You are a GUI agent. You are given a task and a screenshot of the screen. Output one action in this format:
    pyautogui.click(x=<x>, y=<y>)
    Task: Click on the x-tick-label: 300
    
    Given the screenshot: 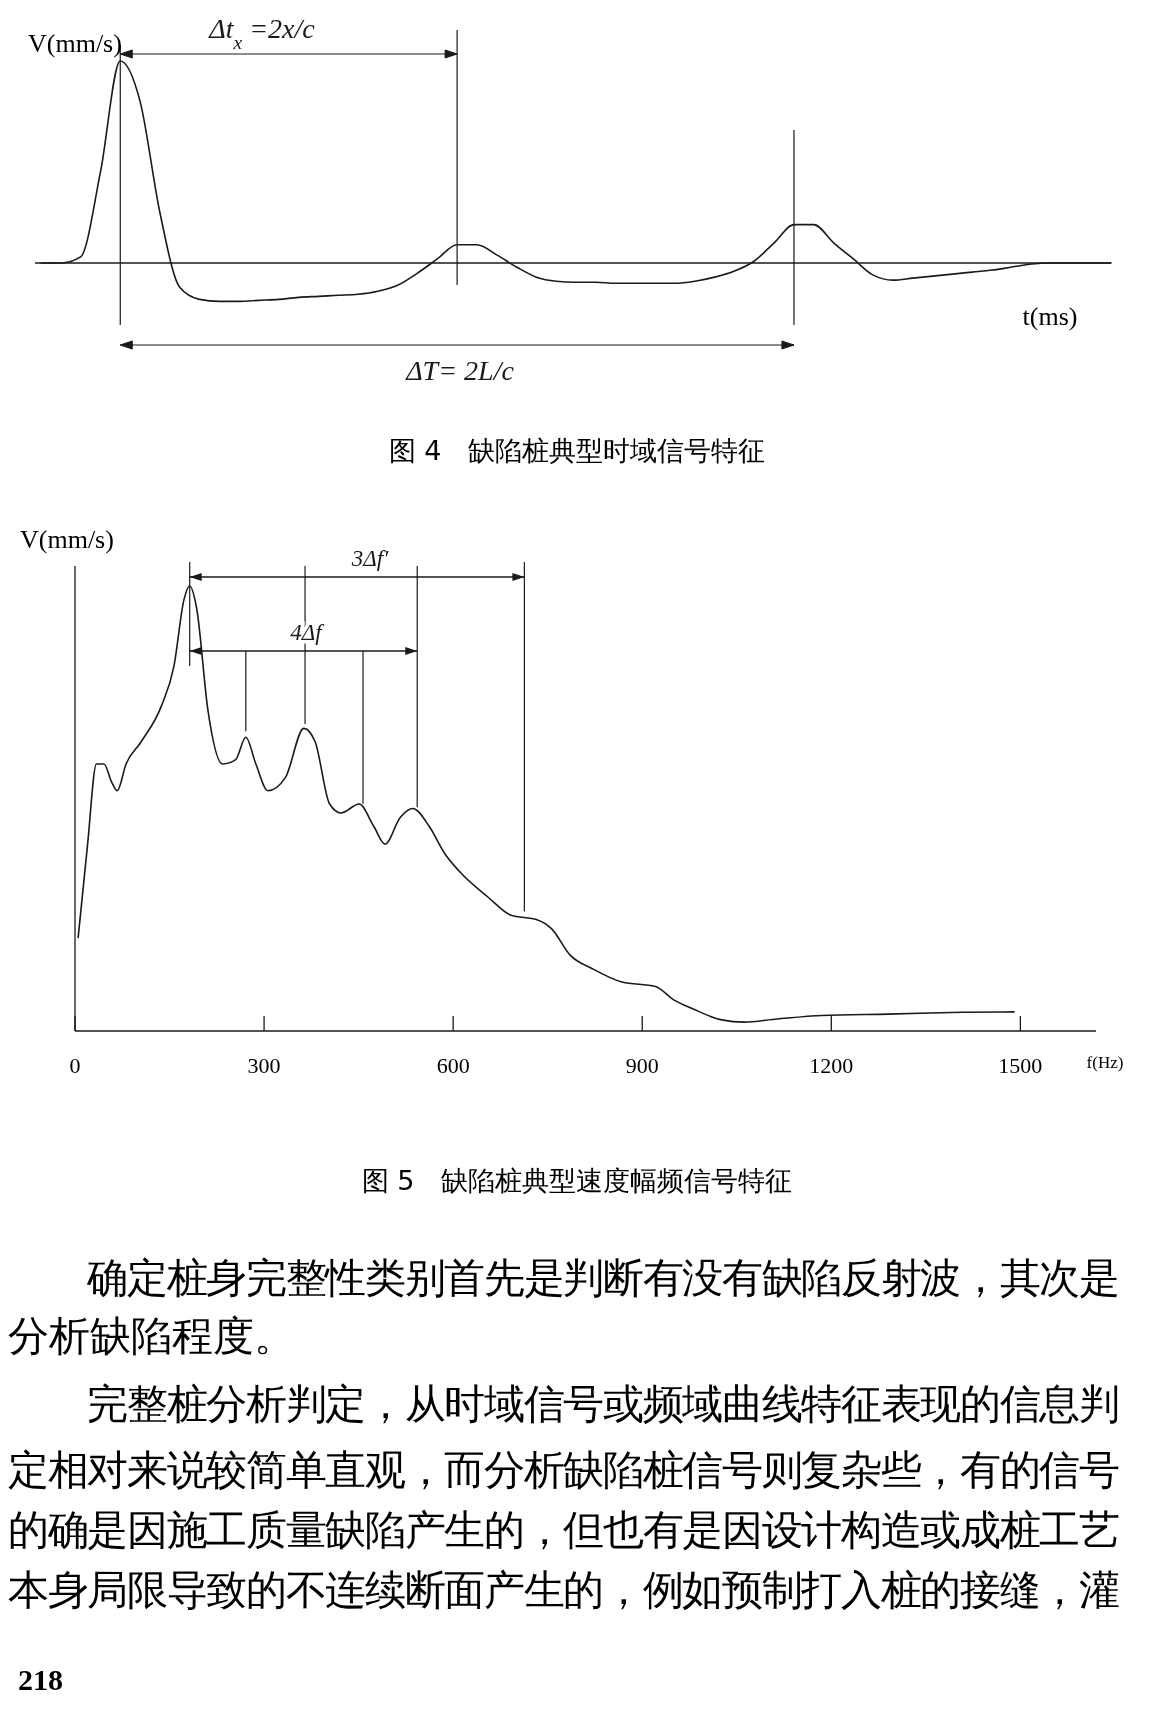 What is the action you would take?
    pyautogui.click(x=264, y=1065)
    